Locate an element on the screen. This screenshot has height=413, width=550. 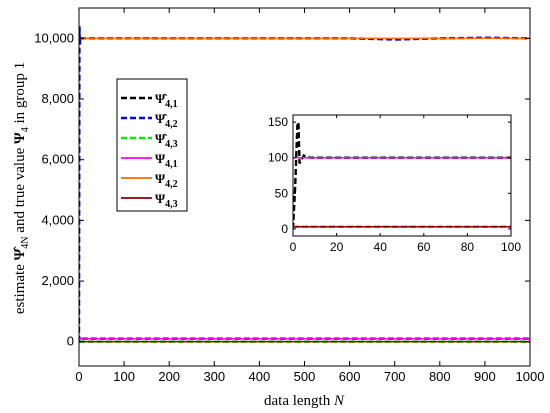
main-x-tick-label: 200 is located at coordinates (169, 376).